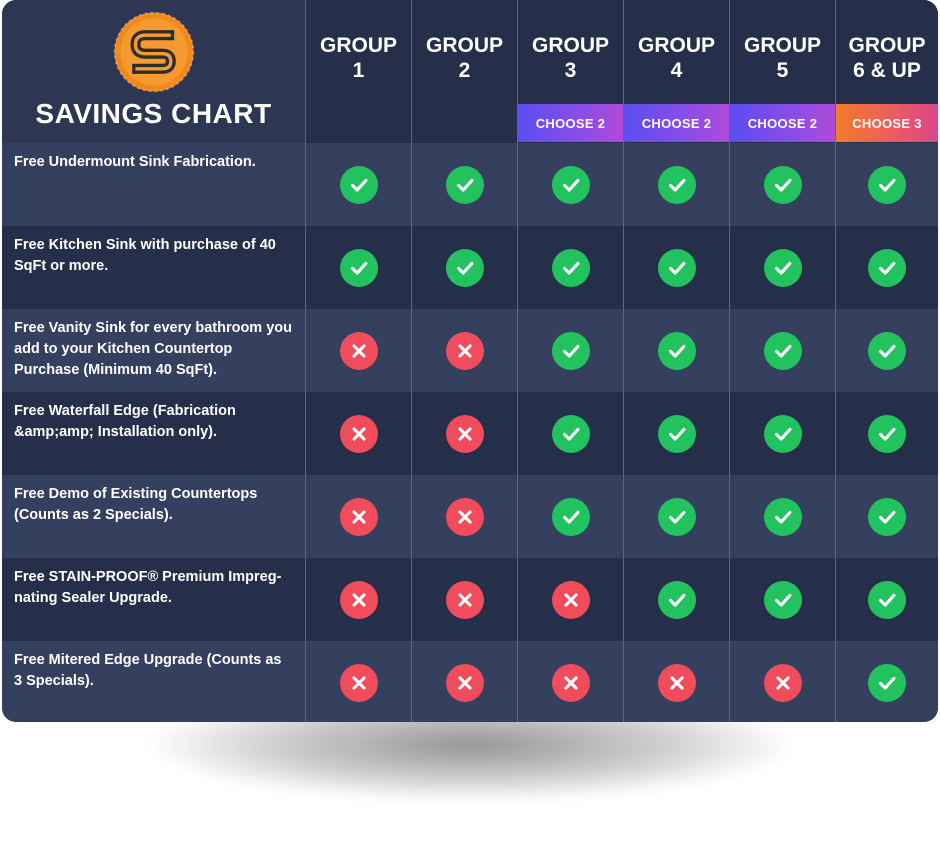 The height and width of the screenshot is (847, 940). I want to click on group-header-3: GROUP 3 CHOOSE 2, so click(570, 71).